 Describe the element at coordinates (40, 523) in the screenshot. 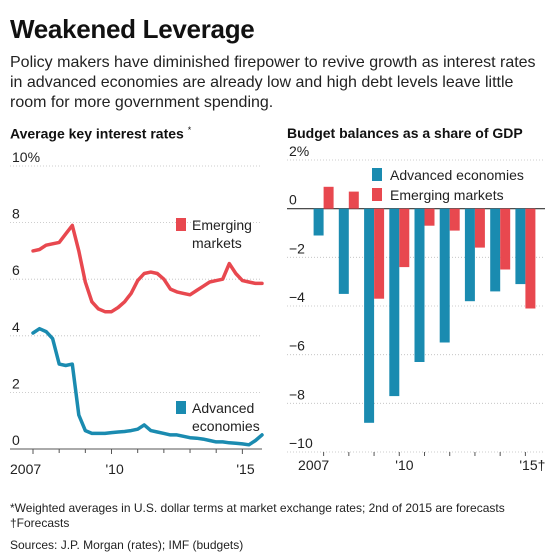

I see `footnote-forecasts: †Forecasts` at that location.